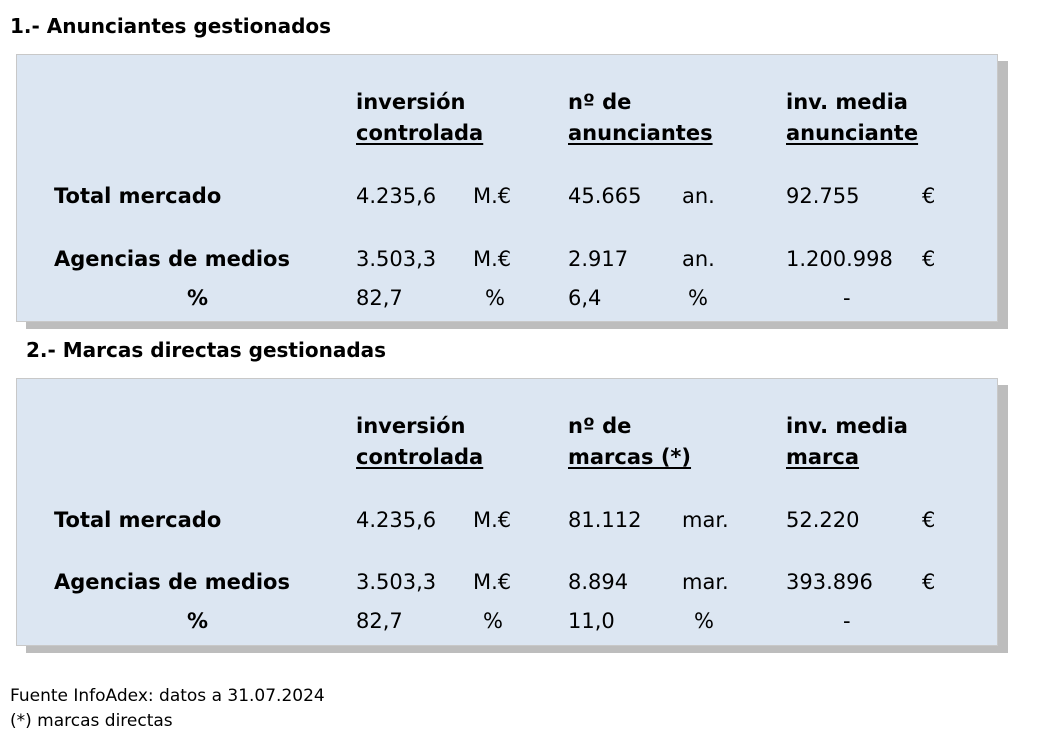 Image resolution: width=1041 pixels, height=742 pixels. Describe the element at coordinates (91, 721) in the screenshot. I see `footnote: (*) marcas directas` at that location.